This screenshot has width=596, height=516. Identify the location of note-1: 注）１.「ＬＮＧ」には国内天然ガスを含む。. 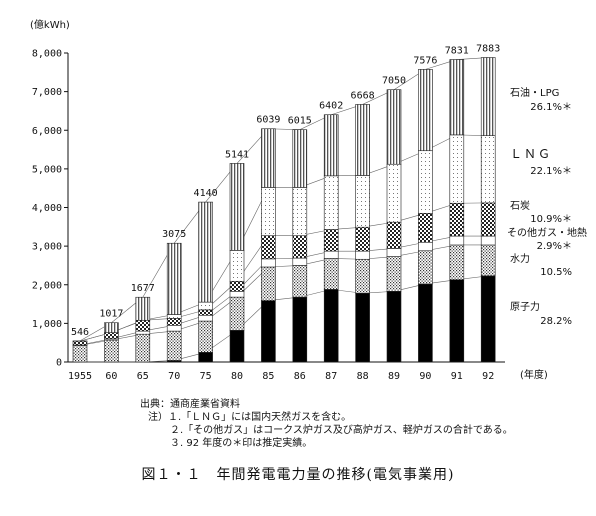
(250, 417).